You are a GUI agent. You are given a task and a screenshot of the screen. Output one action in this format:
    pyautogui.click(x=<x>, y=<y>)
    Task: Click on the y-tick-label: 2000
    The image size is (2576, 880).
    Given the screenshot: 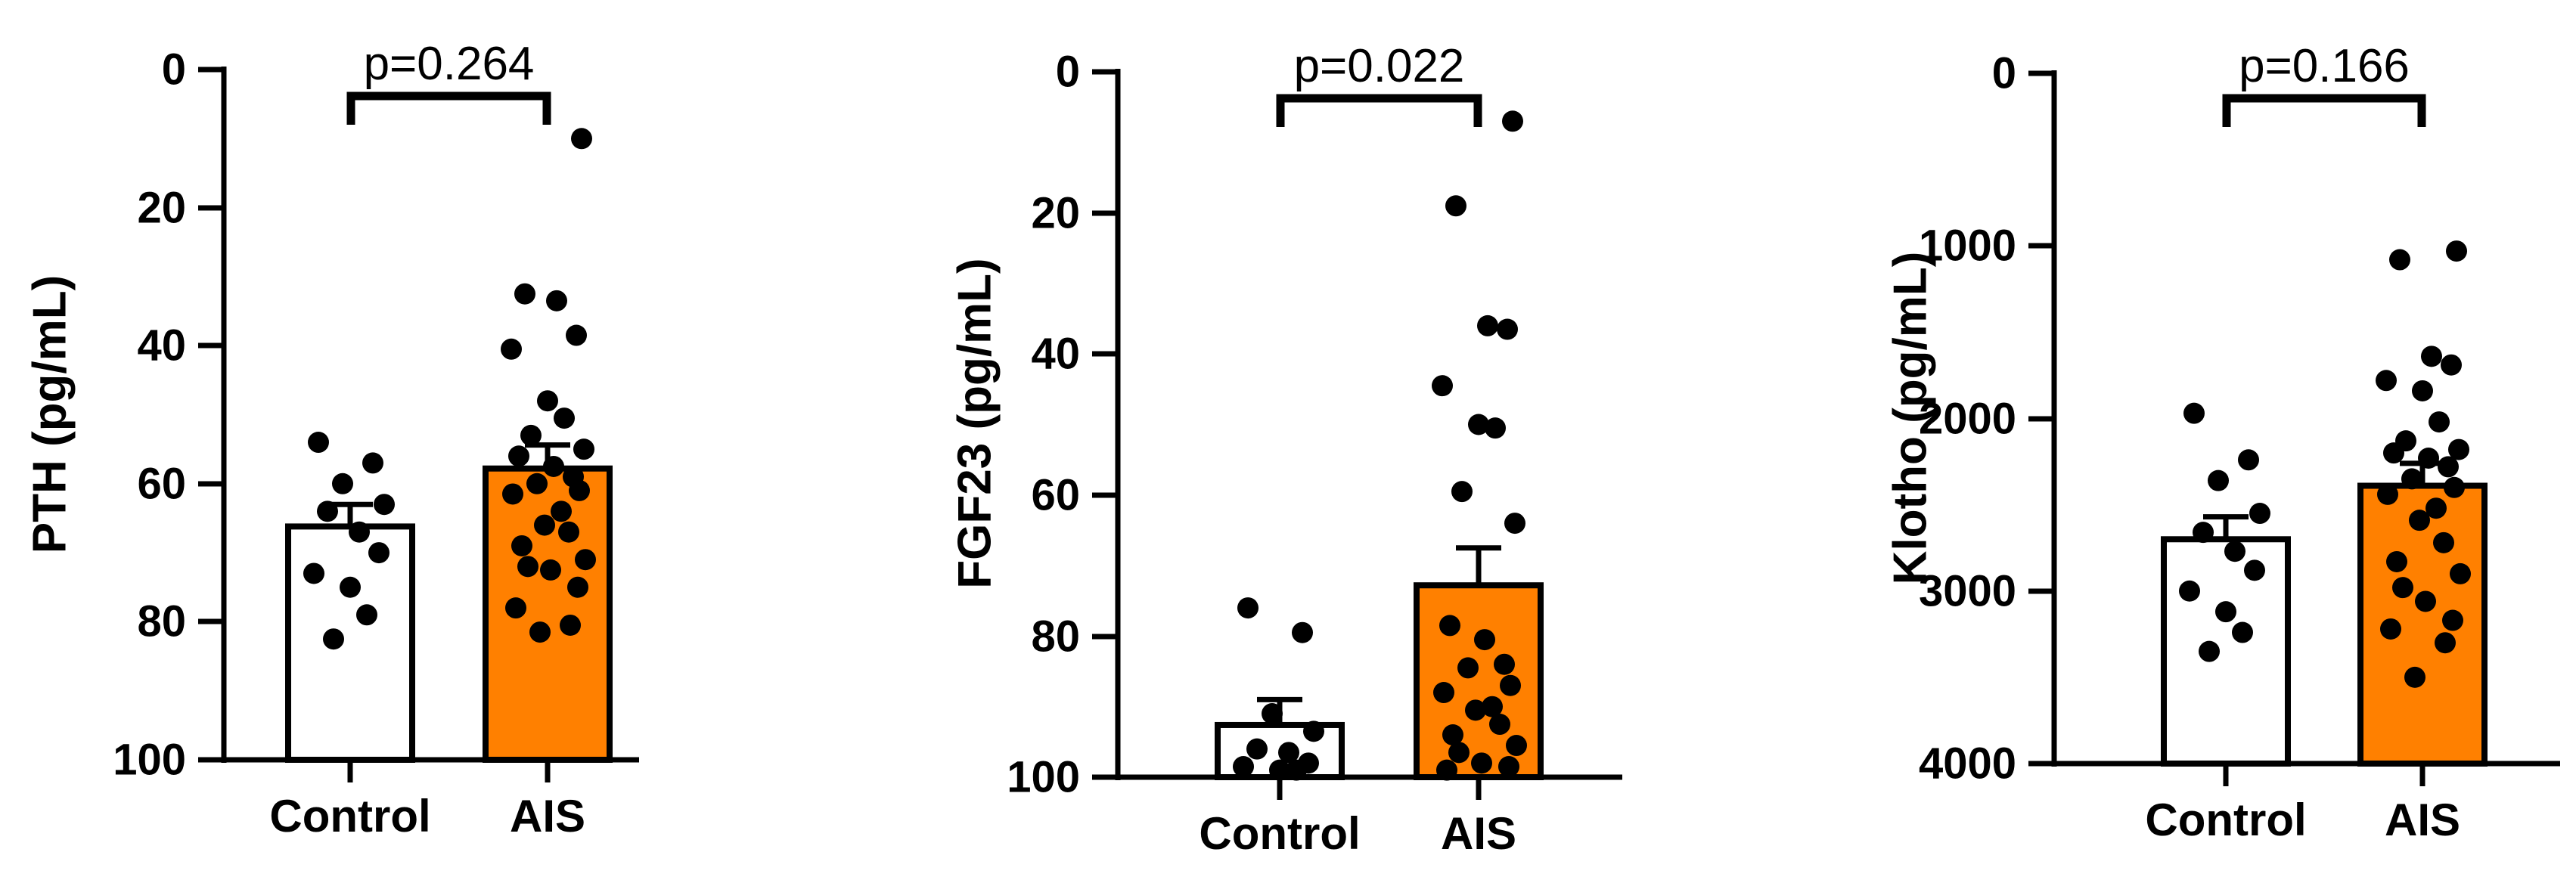 What is the action you would take?
    pyautogui.click(x=1967, y=419)
    